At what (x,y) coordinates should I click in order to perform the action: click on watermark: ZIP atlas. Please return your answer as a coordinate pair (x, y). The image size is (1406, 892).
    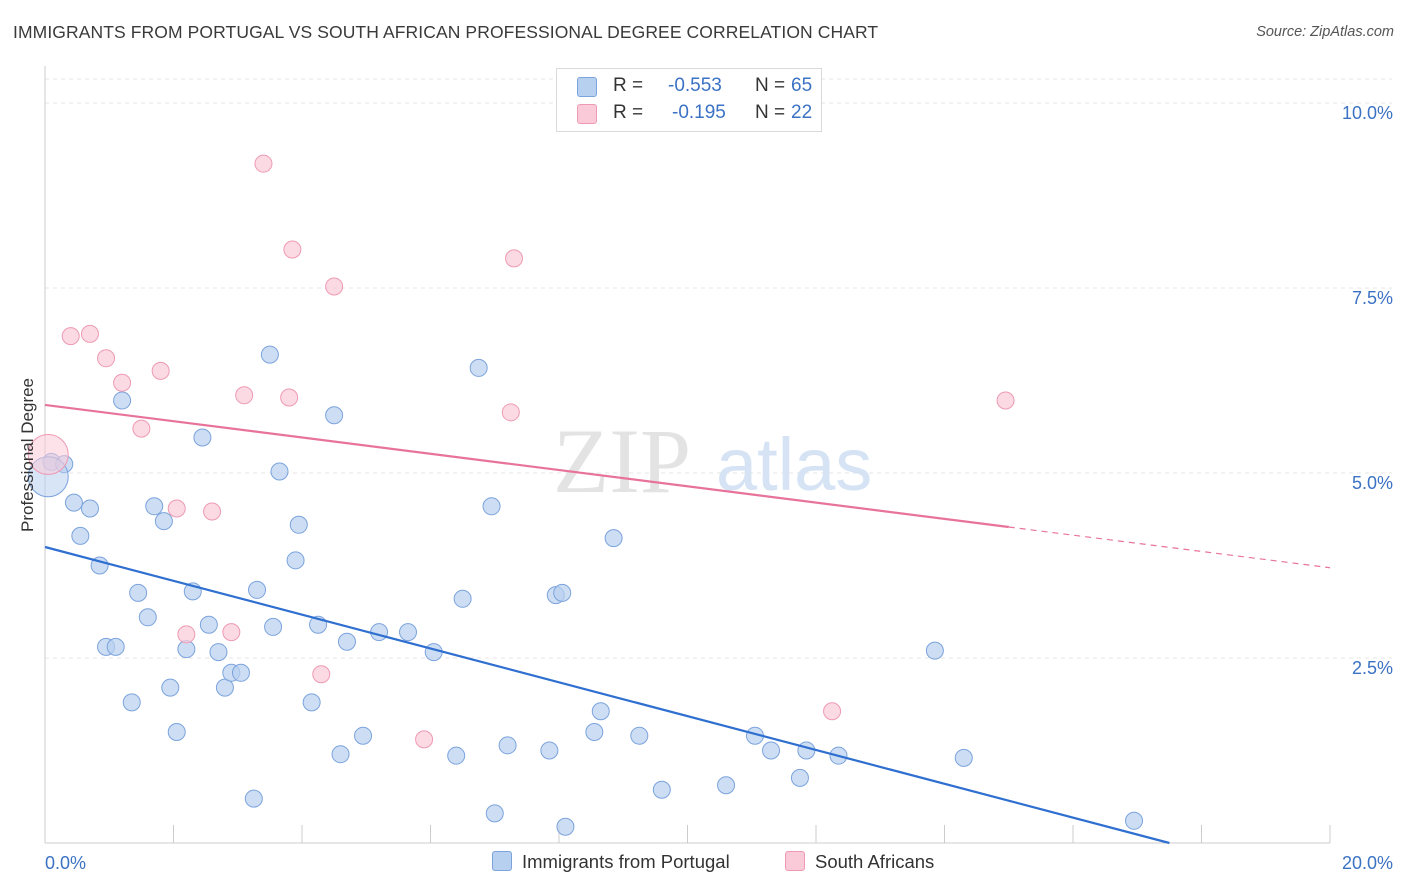
    Looking at the image, I should click on (712, 461).